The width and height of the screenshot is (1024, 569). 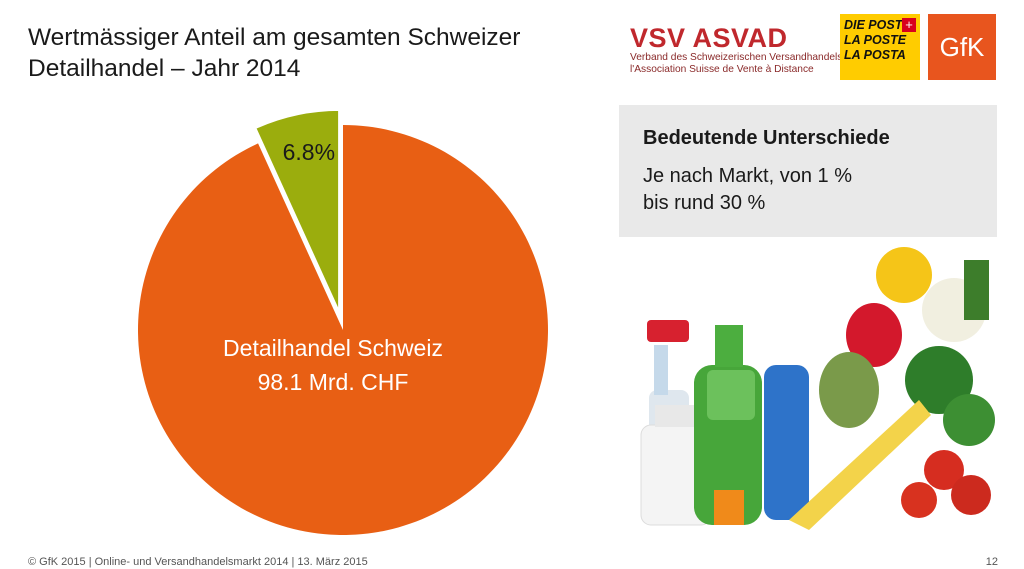 I want to click on pie-slice-small, so click(x=297, y=211).